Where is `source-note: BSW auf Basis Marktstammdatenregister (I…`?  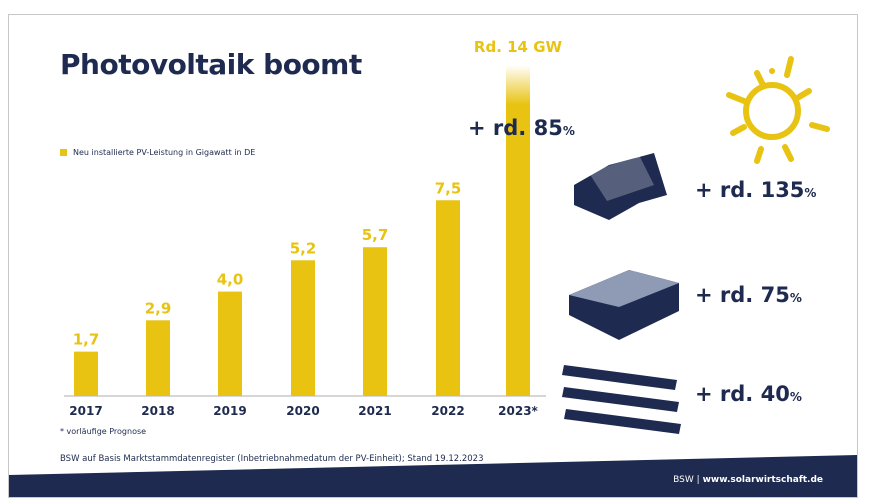
source-note: BSW auf Basis Marktstammdatenregister (I… is located at coordinates (272, 459).